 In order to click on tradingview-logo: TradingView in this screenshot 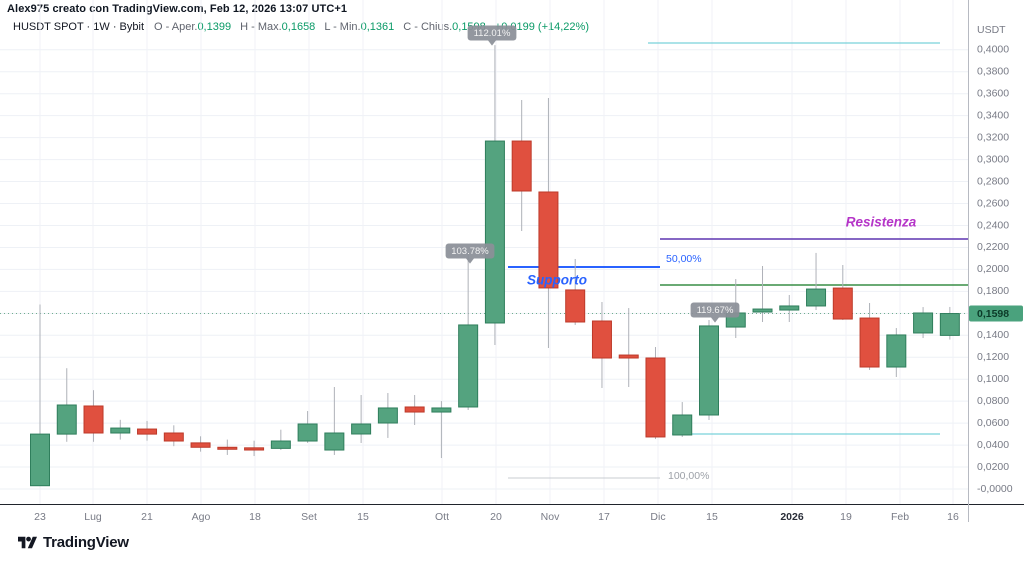, I will do `click(73, 542)`.